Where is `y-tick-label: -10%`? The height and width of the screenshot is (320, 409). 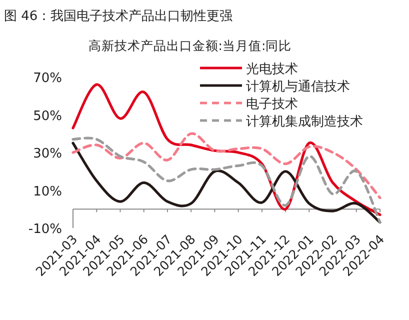
y-tick-label: -10% is located at coordinates (45, 229).